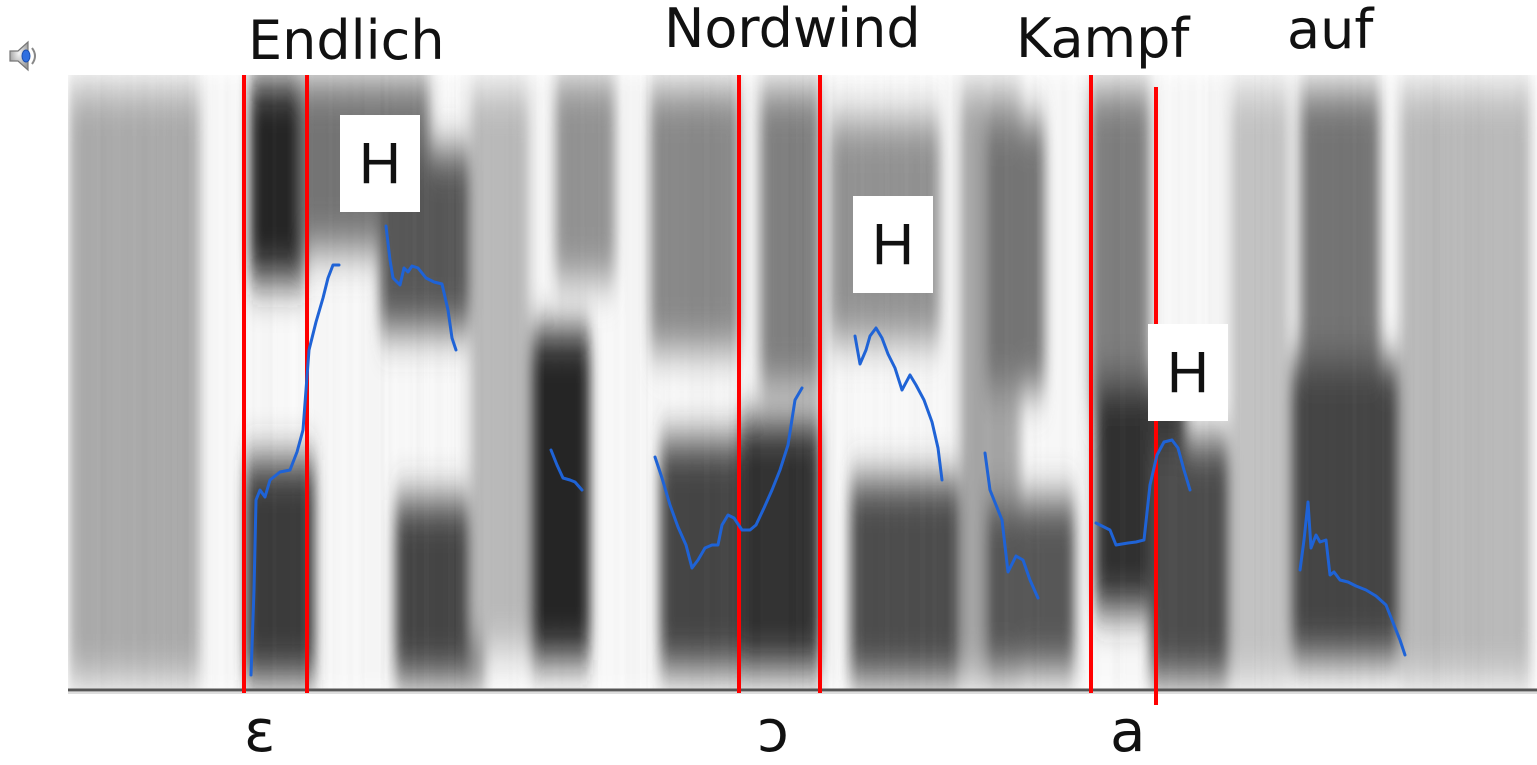 The width and height of the screenshot is (1537, 765). What do you see at coordinates (1188, 372) in the screenshot?
I see `tone-label: H` at bounding box center [1188, 372].